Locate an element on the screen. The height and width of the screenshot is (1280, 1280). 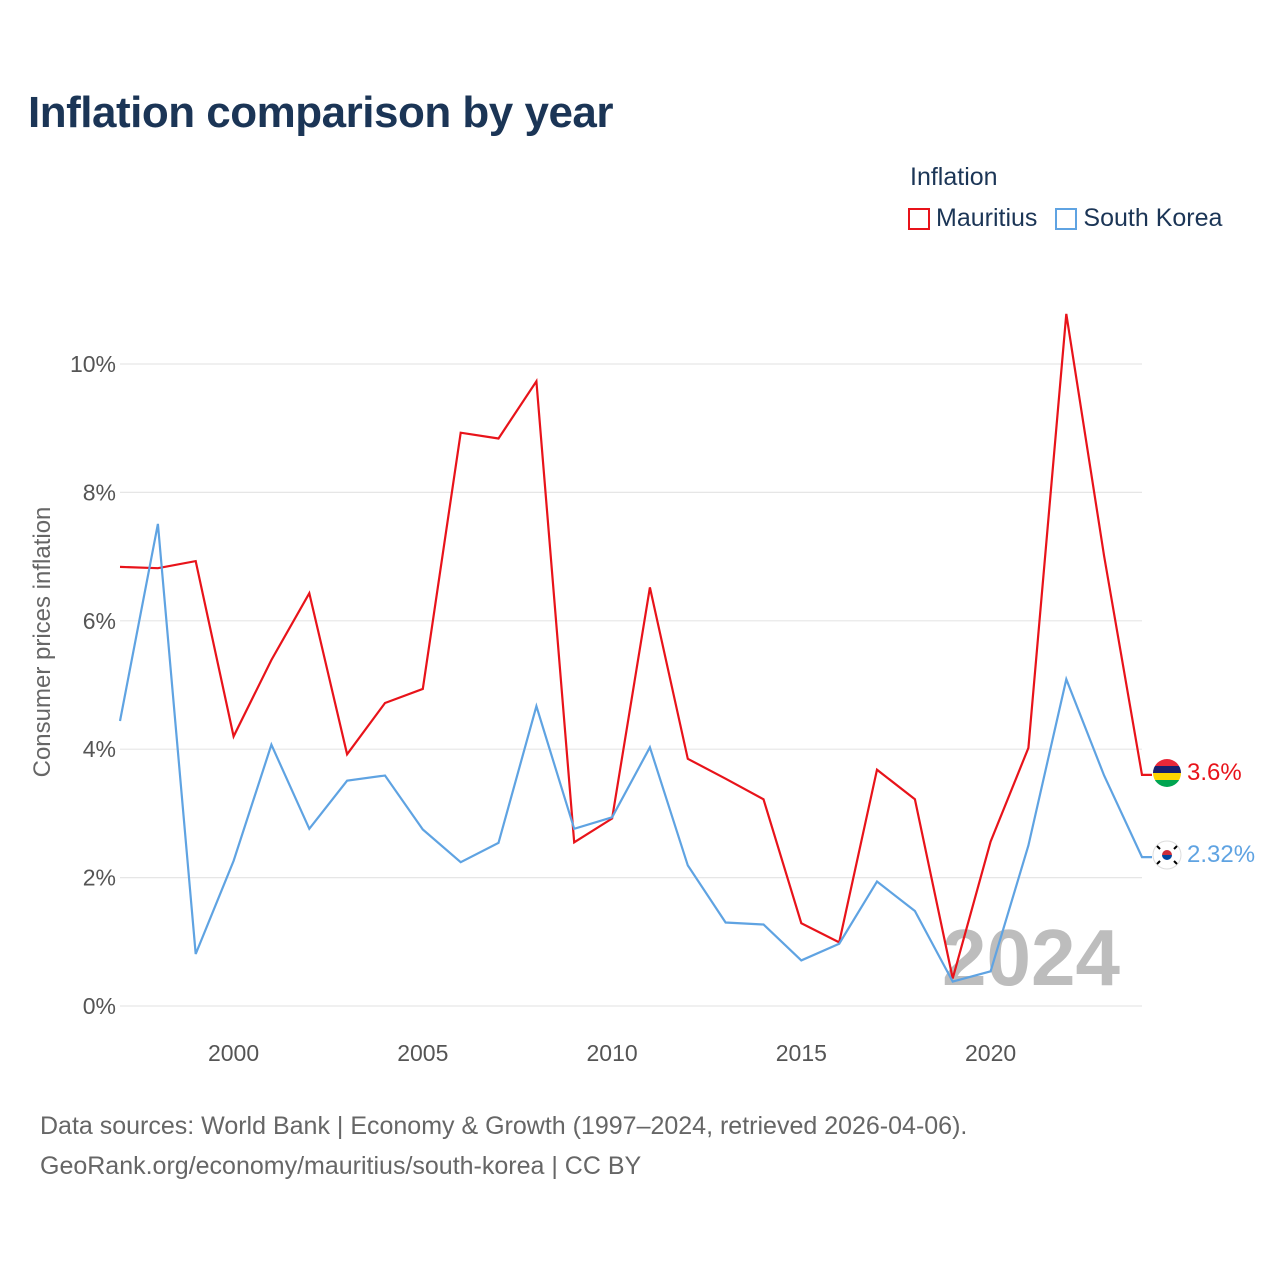
legend-item-mauritius: Mauritius is located at coordinates (972, 218).